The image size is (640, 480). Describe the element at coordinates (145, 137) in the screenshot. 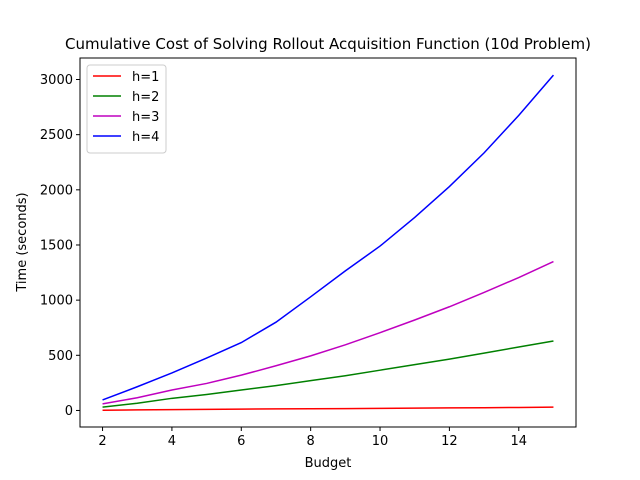

I see `legend-label-4: h=4` at that location.